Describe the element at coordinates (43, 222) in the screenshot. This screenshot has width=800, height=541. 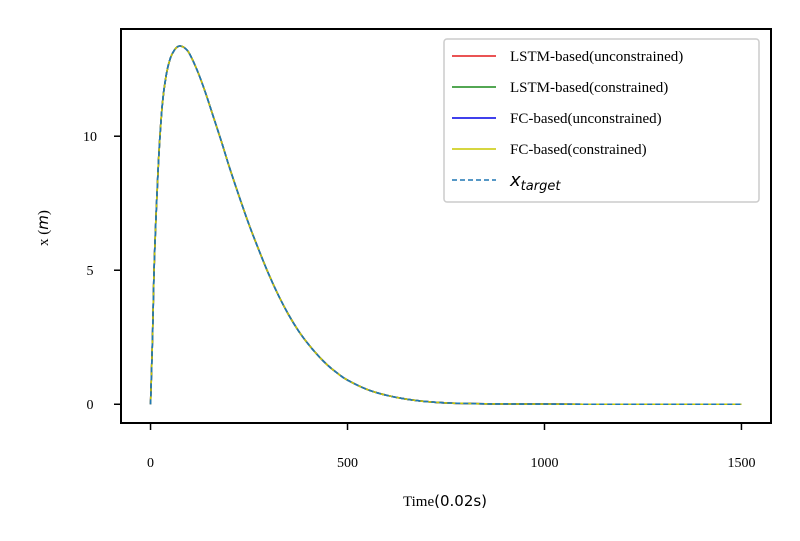
I see `y-axis-label-unit: m` at that location.